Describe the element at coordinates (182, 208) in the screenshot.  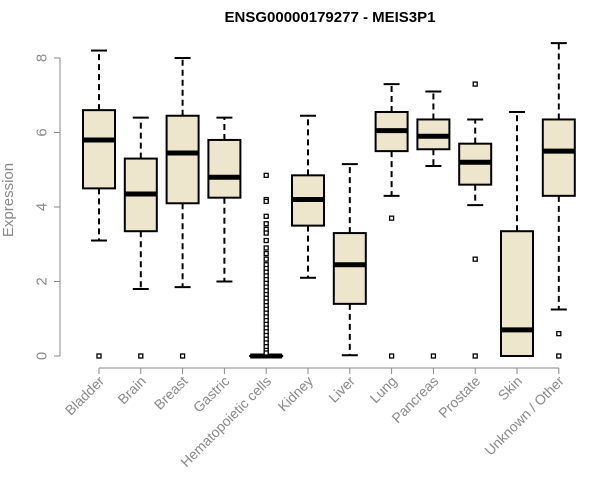
I see `box-breast` at that location.